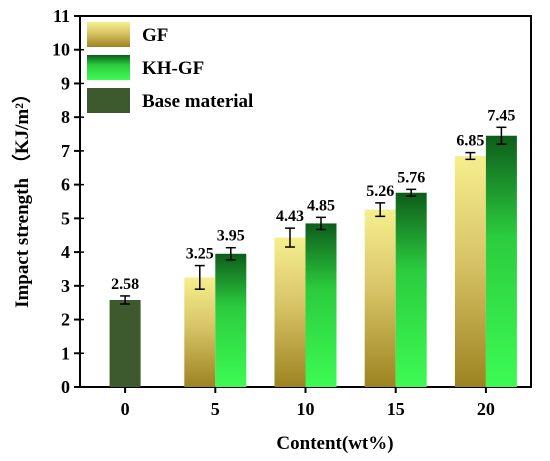  Describe the element at coordinates (65, 320) in the screenshot. I see `y-tick-label: 2` at that location.